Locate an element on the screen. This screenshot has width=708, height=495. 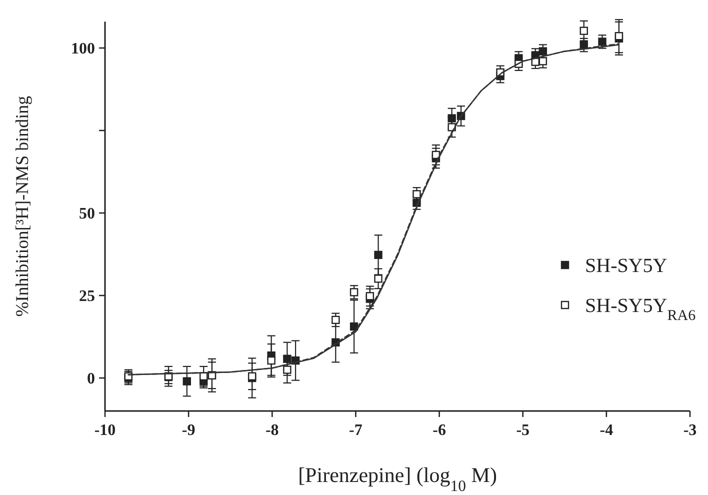
x-tick-label: -9 is located at coordinates (189, 430).